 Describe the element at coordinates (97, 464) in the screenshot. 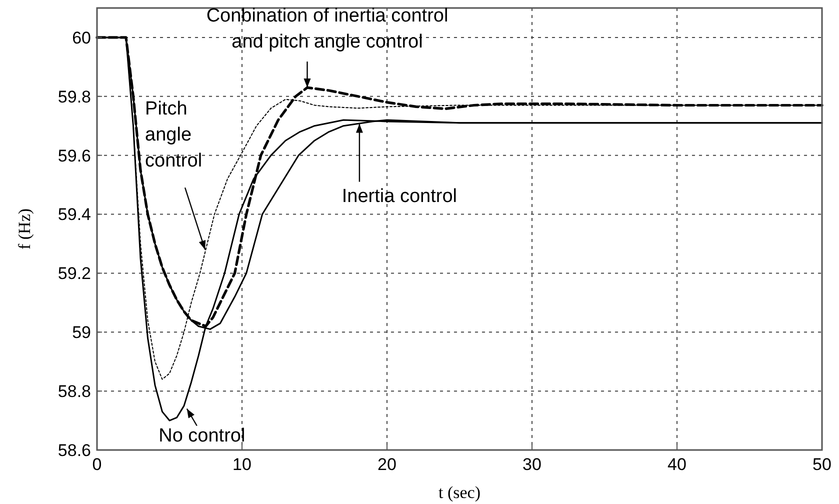

I see `x-tick-label: 0` at that location.